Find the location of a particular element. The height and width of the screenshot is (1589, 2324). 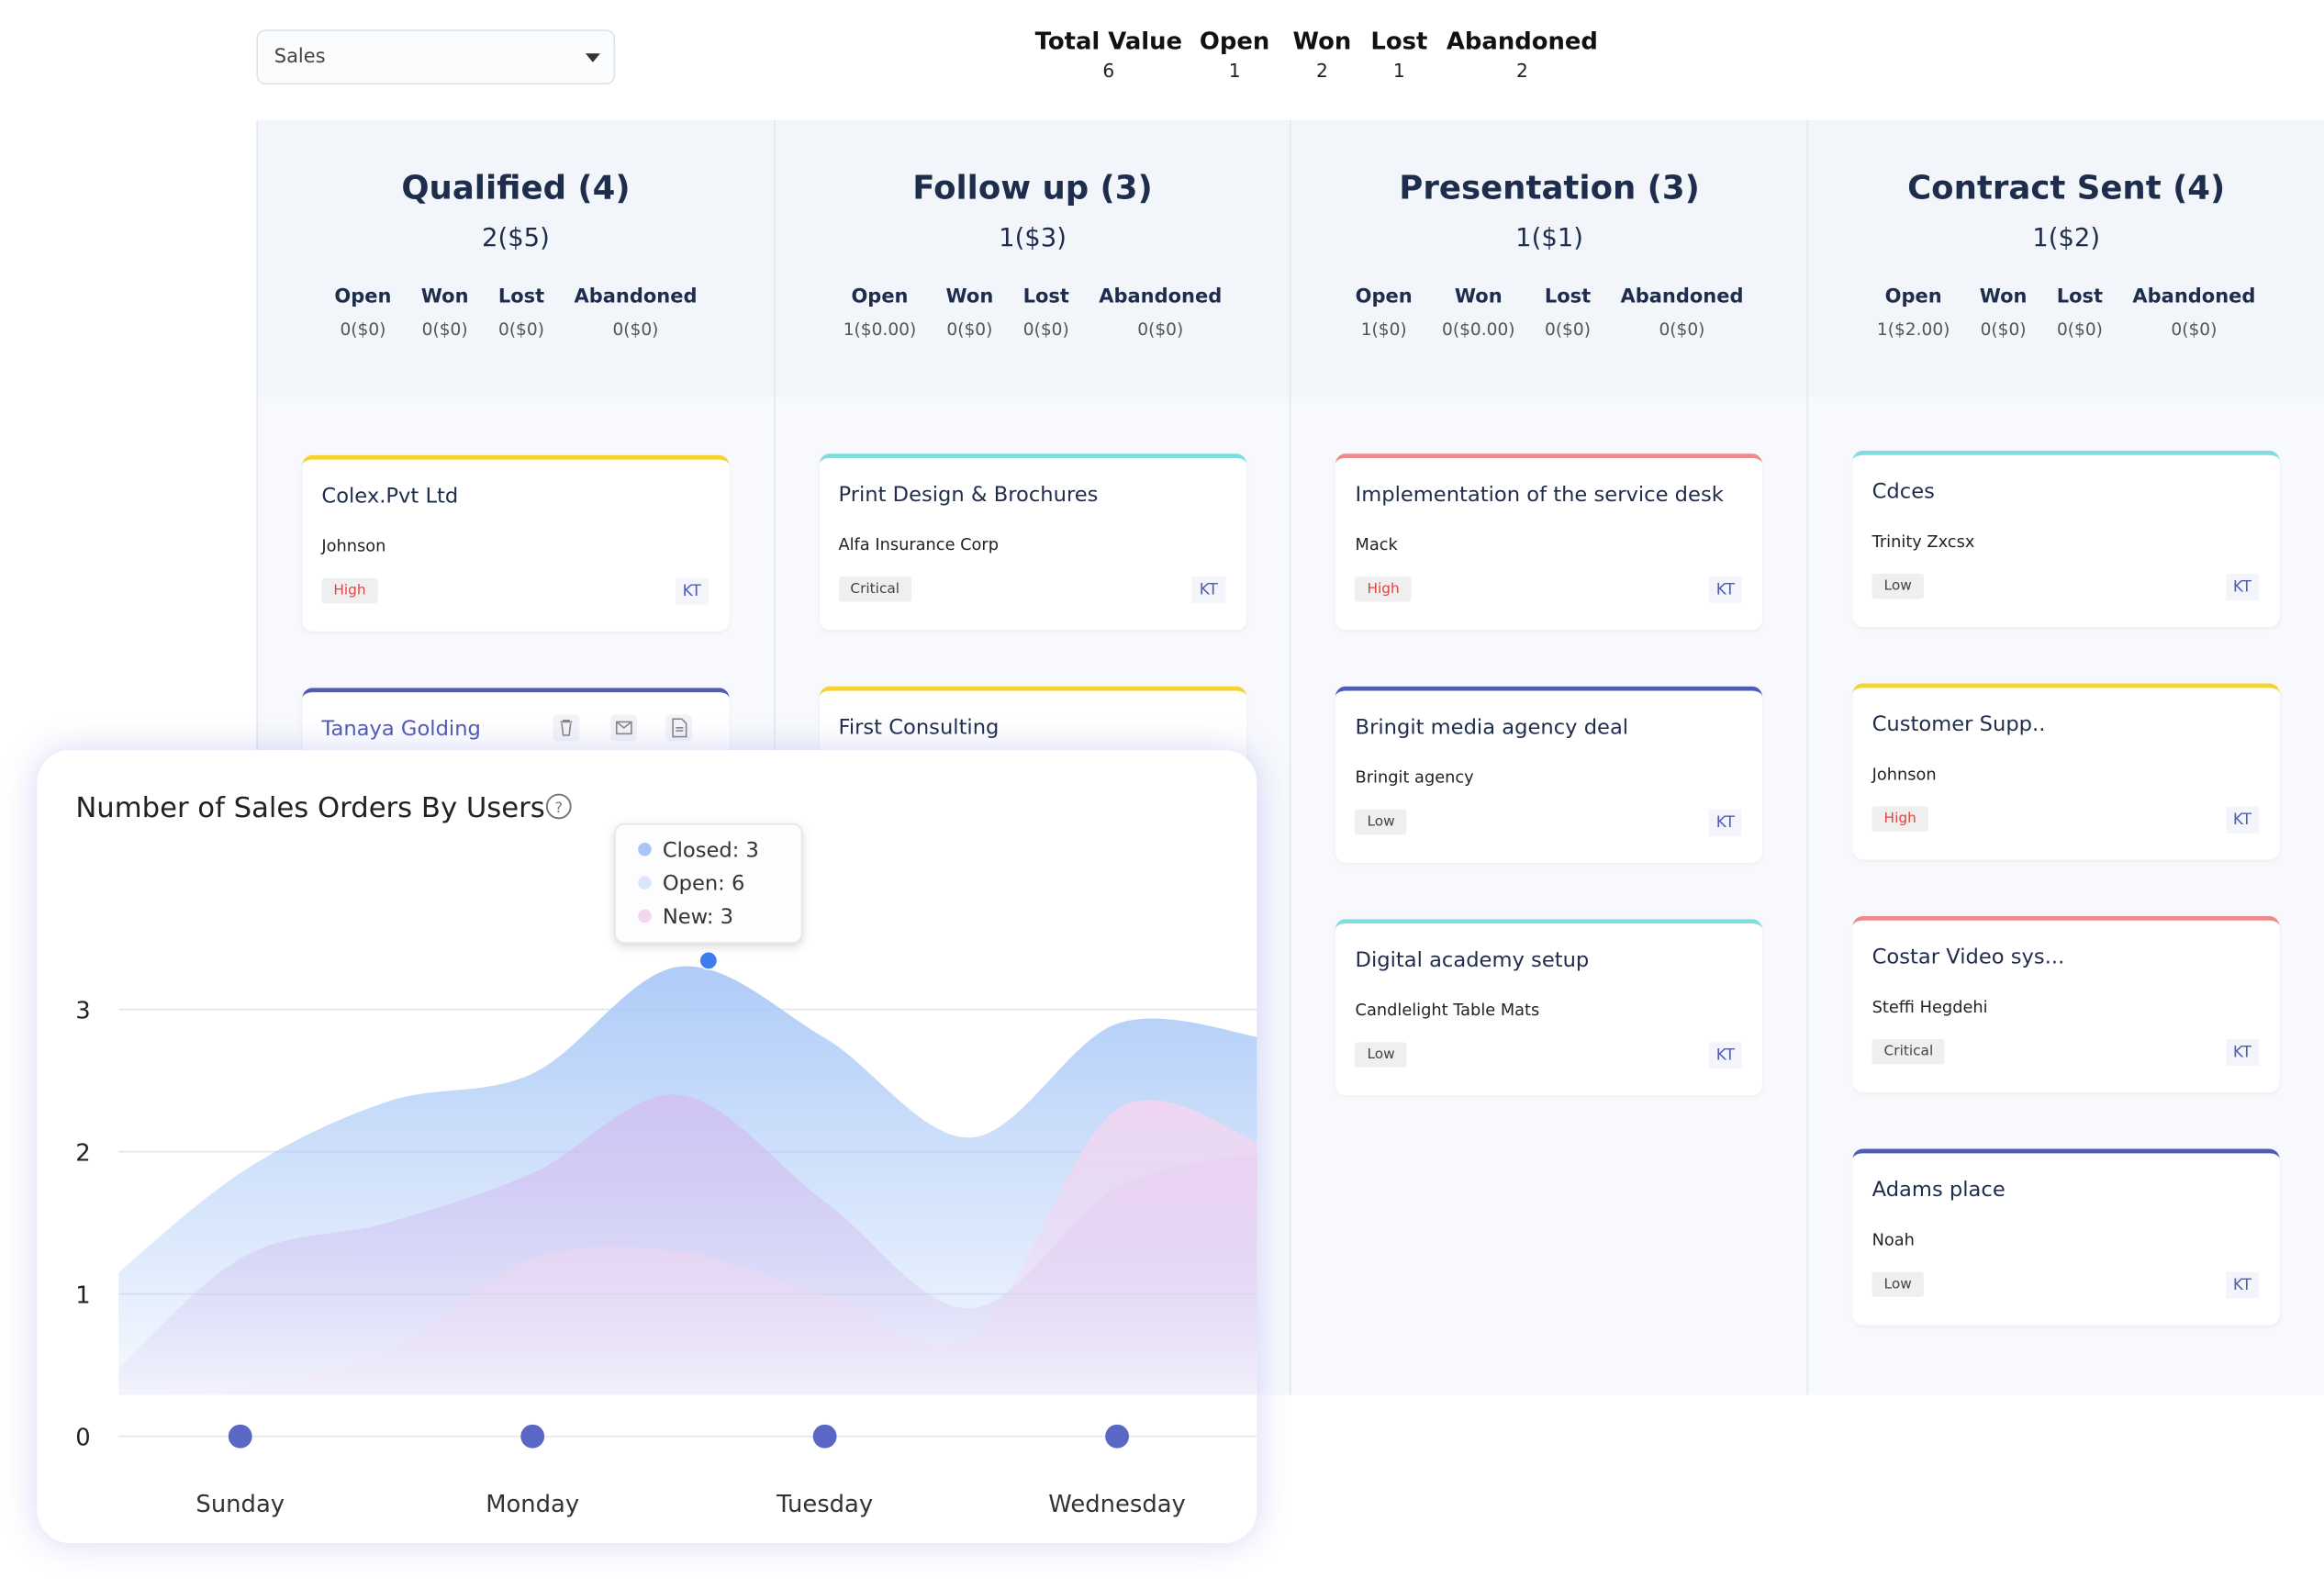

column-subtitle: 1($1) is located at coordinates (1549, 239).